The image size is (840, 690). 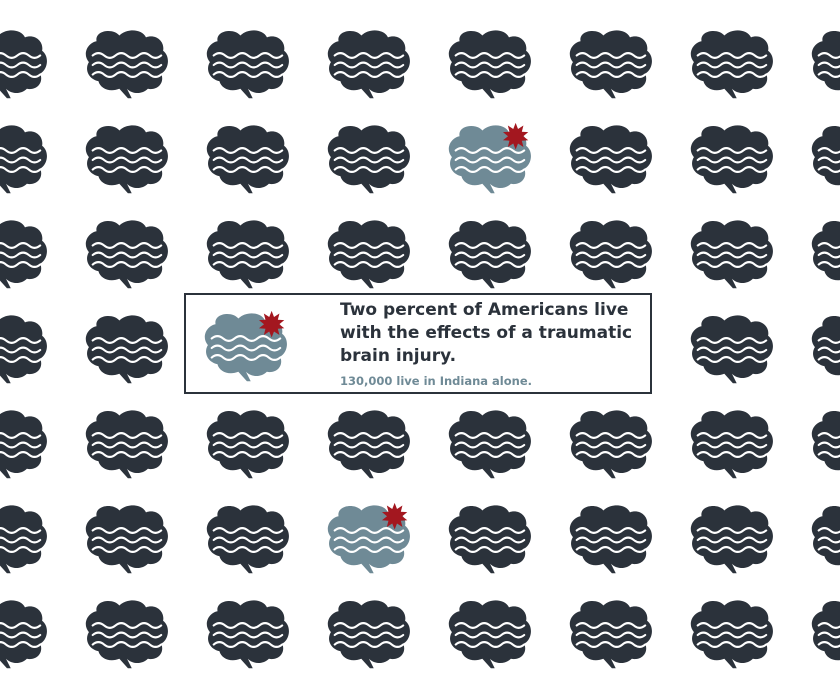 What do you see at coordinates (368, 540) in the screenshot?
I see `injured-brain-icon` at bounding box center [368, 540].